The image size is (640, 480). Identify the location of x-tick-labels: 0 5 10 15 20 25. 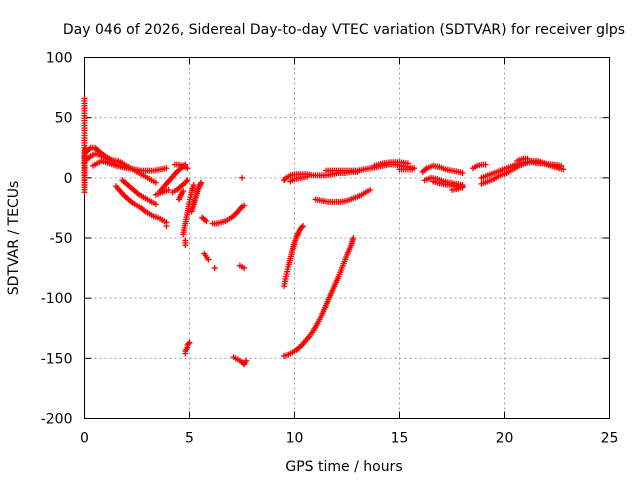
(349, 439).